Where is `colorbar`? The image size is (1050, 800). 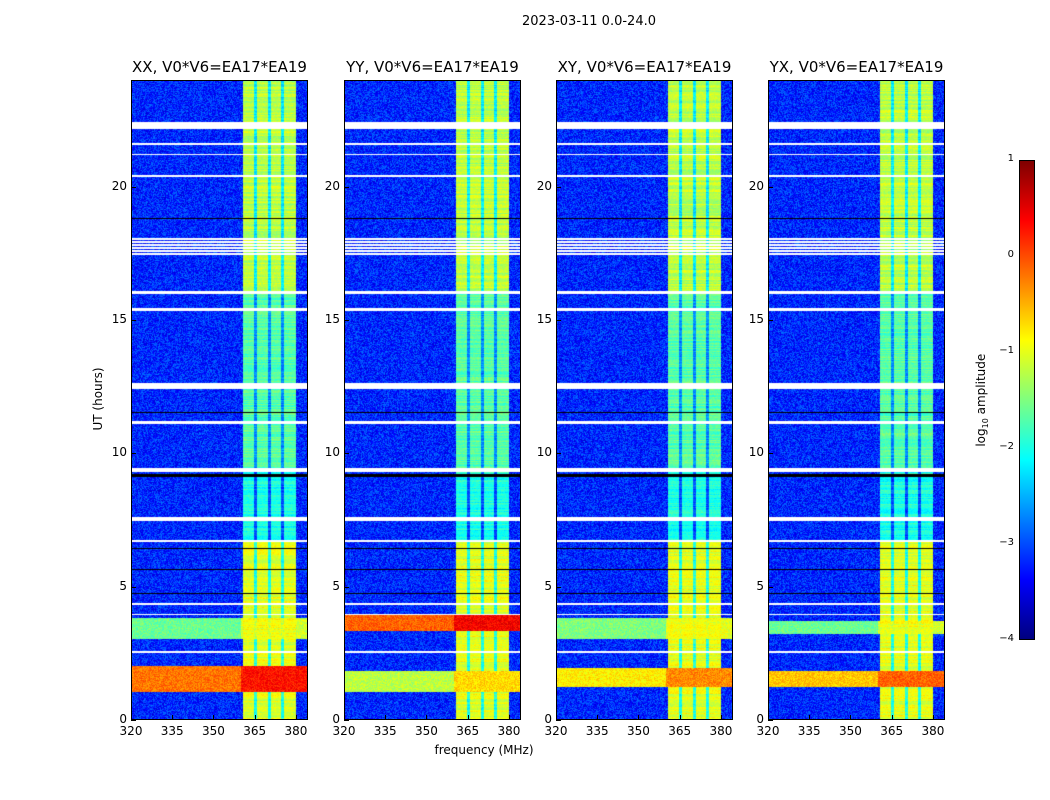
colorbar is located at coordinates (1027, 400).